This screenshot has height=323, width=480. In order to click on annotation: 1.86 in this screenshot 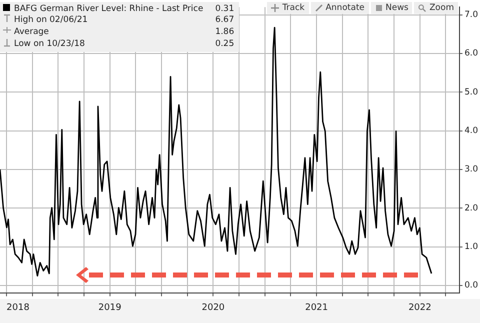, I will do `click(225, 32)`.